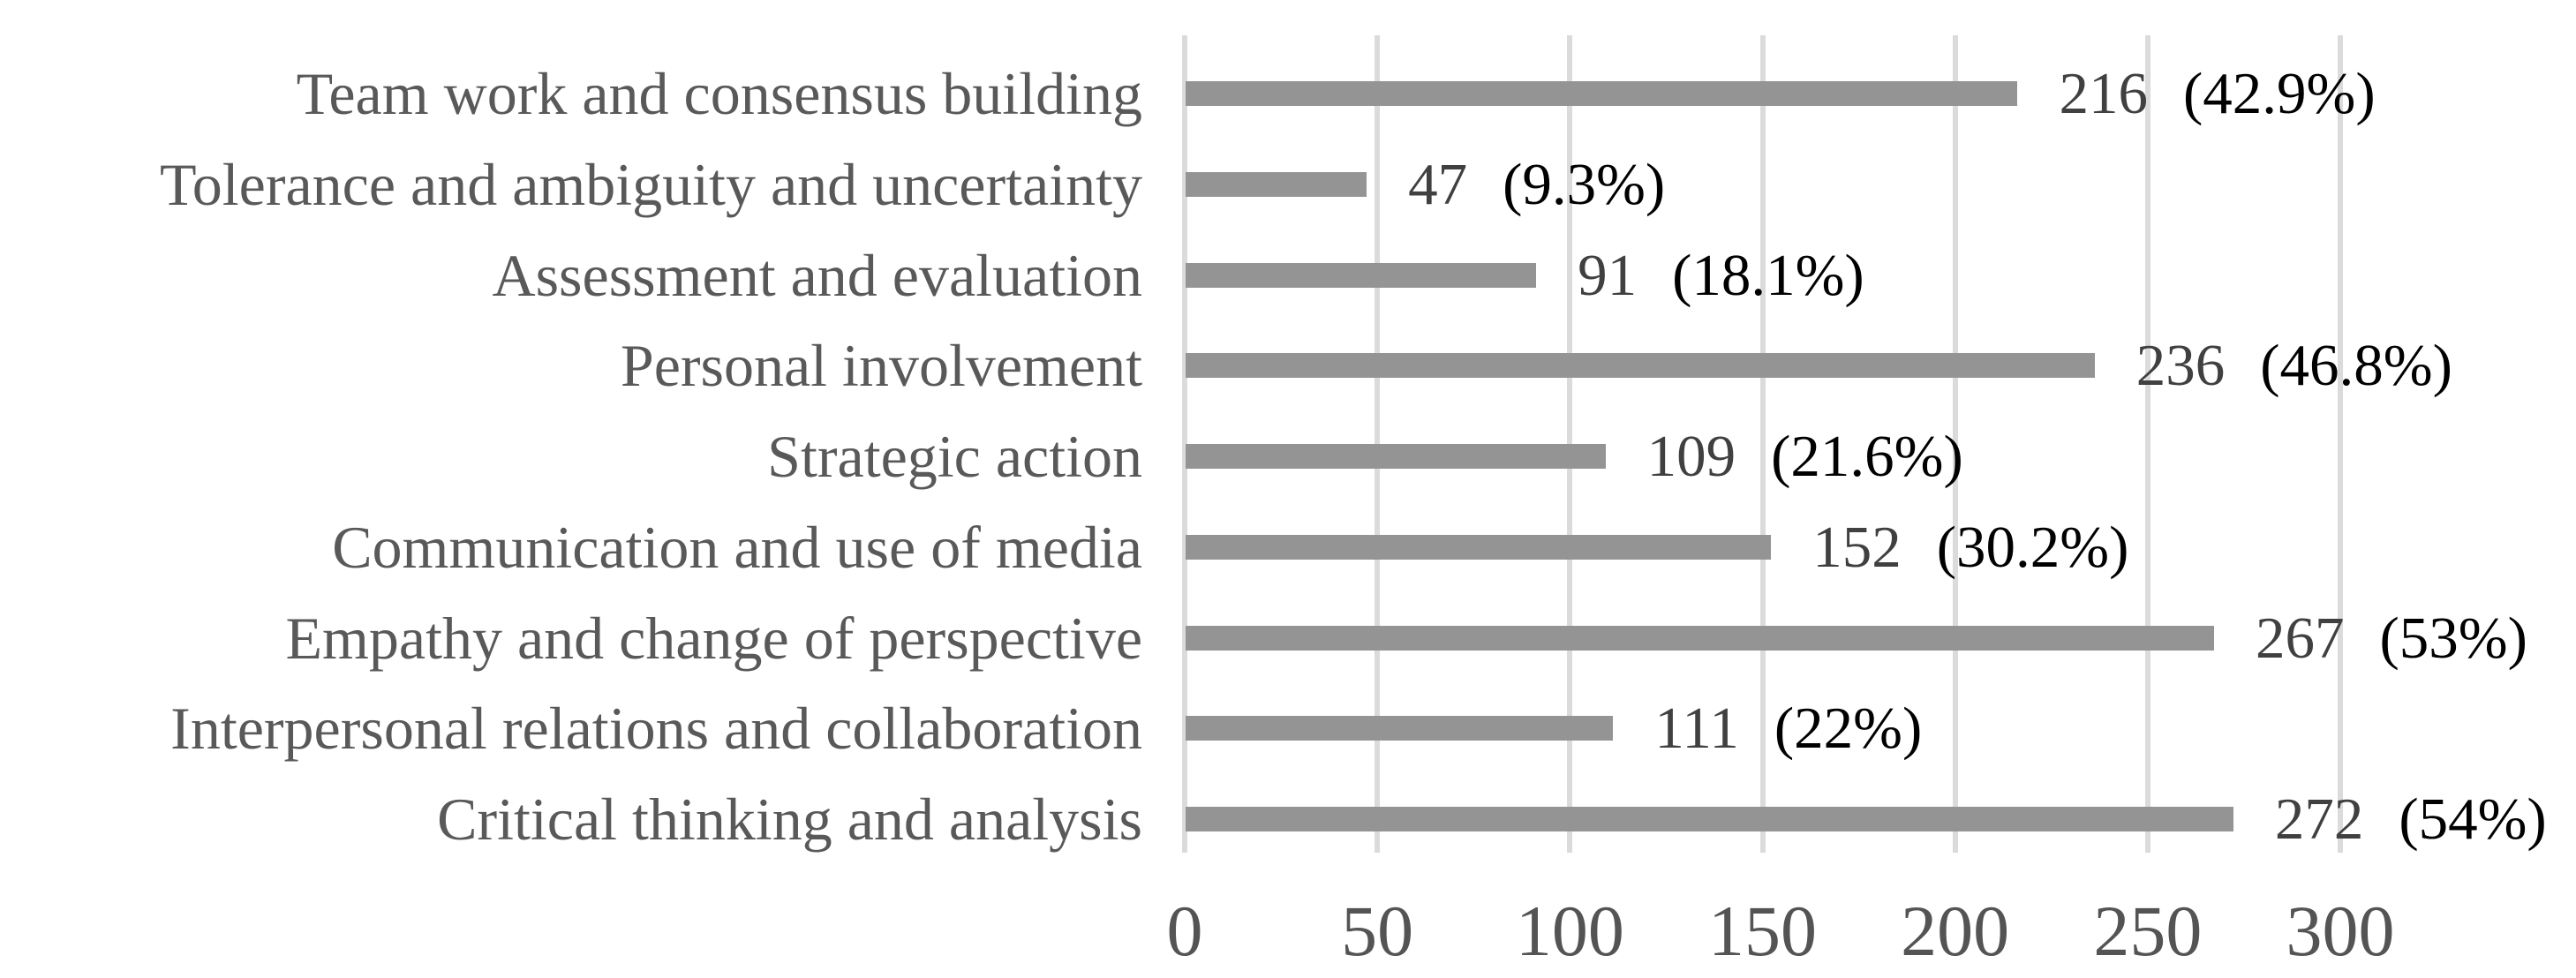 This screenshot has width=2576, height=978. I want to click on percent-label: (53%), so click(2453, 638).